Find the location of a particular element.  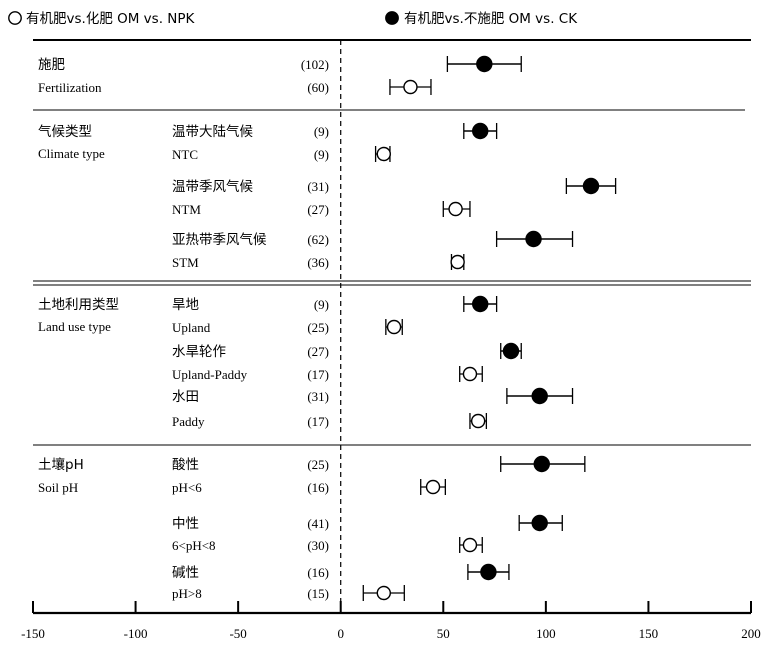

x-tick-label: 200 is located at coordinates (751, 633).